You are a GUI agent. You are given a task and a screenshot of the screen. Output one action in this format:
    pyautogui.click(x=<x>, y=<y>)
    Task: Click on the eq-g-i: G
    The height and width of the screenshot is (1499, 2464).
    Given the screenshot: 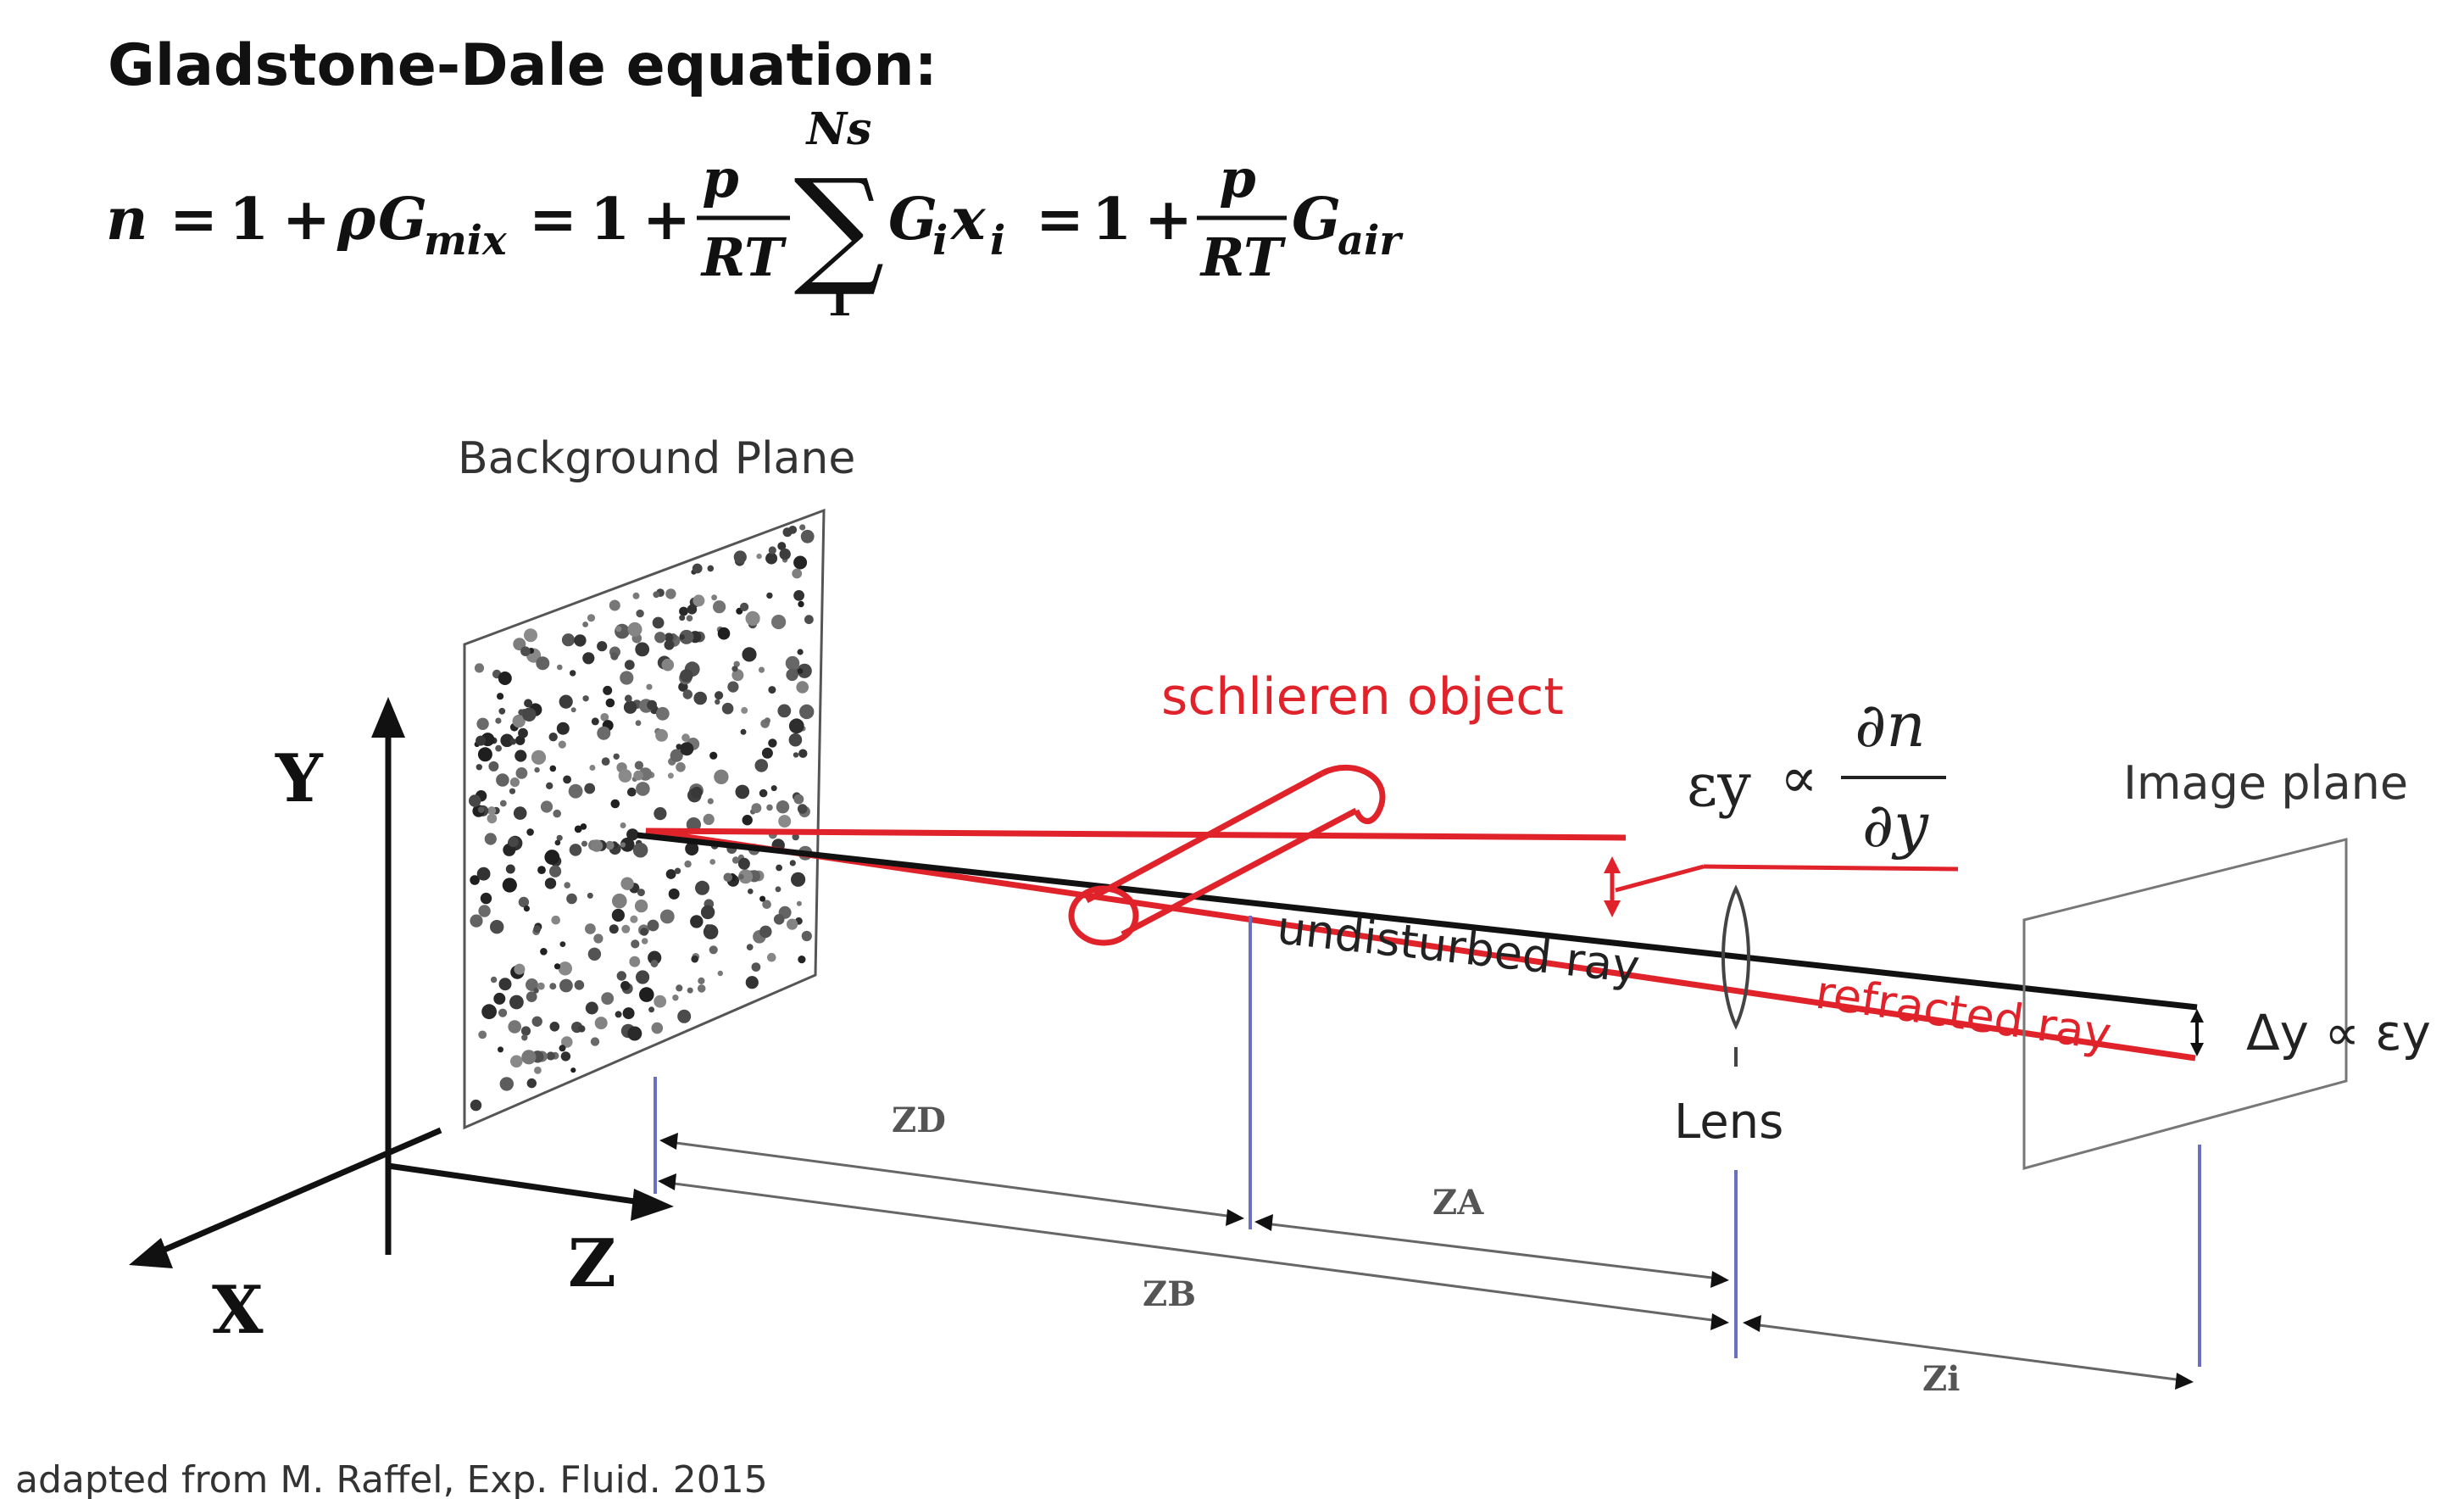 What is the action you would take?
    pyautogui.click(x=913, y=220)
    